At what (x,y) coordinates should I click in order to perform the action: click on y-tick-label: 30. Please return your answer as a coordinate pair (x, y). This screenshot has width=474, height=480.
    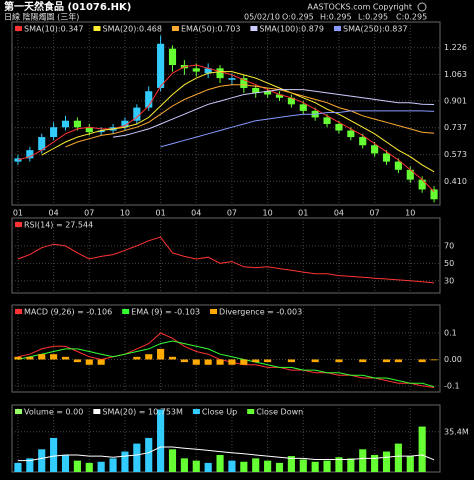
    Looking at the image, I should click on (449, 280).